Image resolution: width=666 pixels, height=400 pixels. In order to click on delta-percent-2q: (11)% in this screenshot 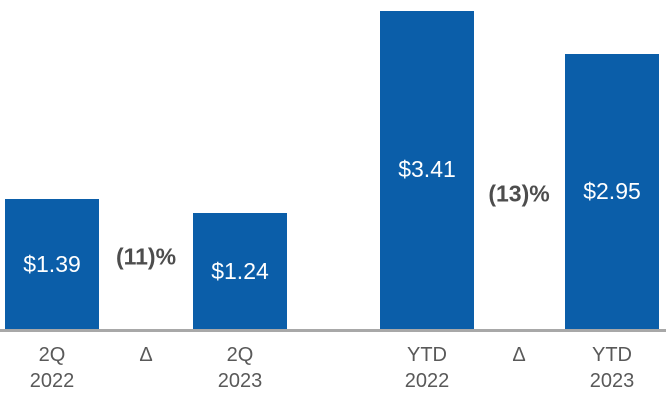, I will do `click(146, 256)`.